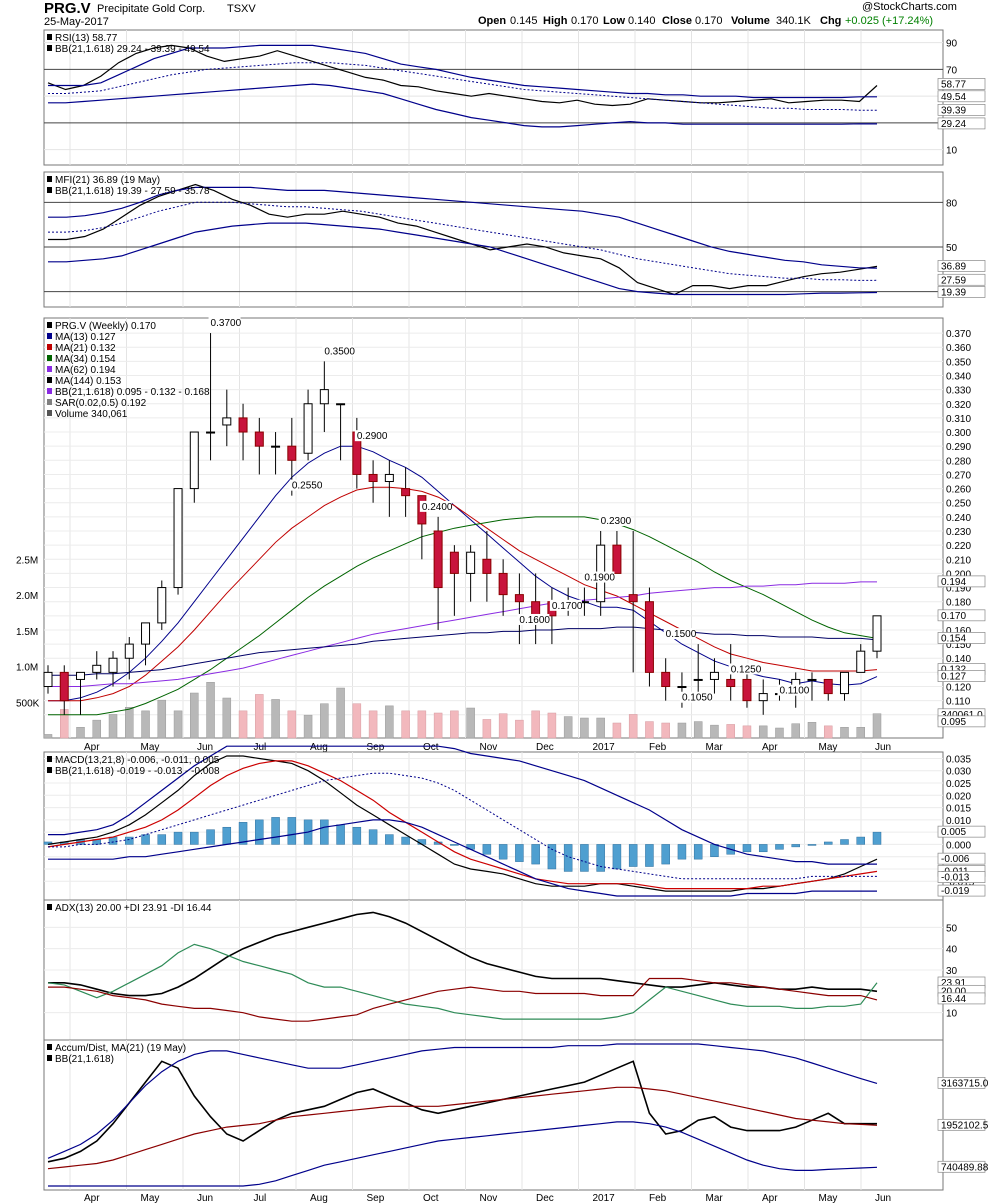  Describe the element at coordinates (372, 436) in the screenshot. I see `price-annotation: 0.2900` at that location.